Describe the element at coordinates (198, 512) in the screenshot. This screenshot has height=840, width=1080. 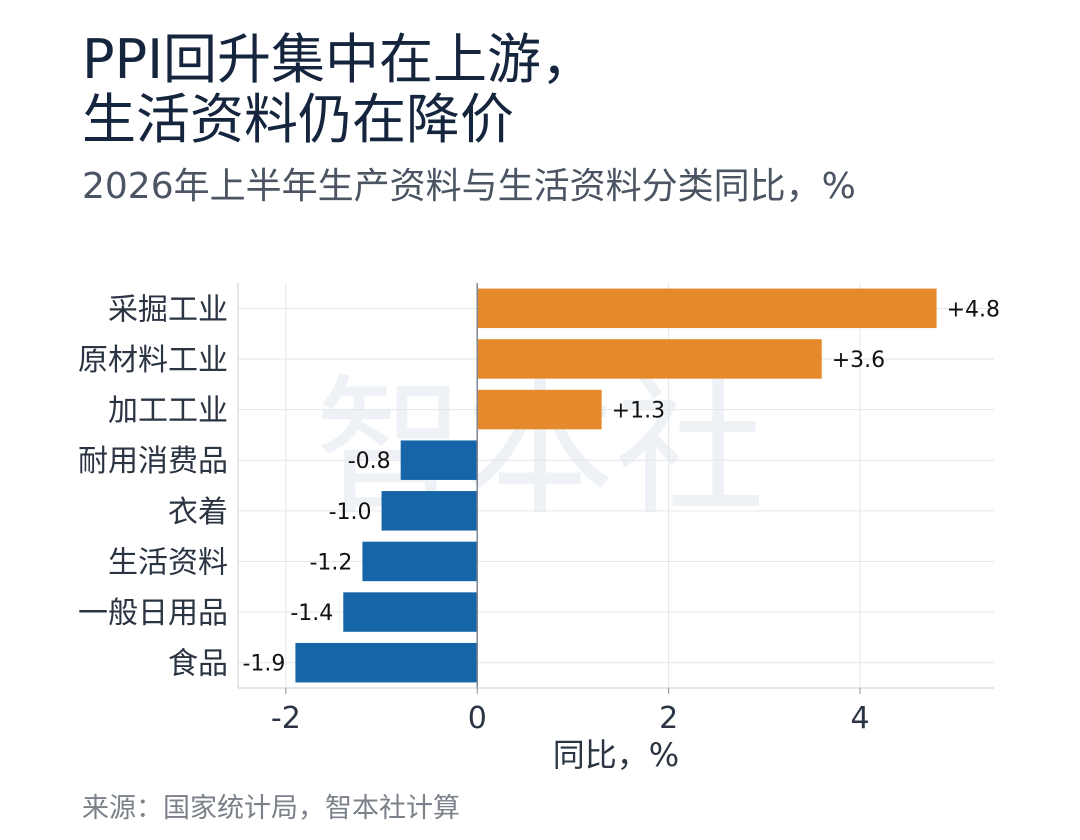
I see `category-label: 衣着` at that location.